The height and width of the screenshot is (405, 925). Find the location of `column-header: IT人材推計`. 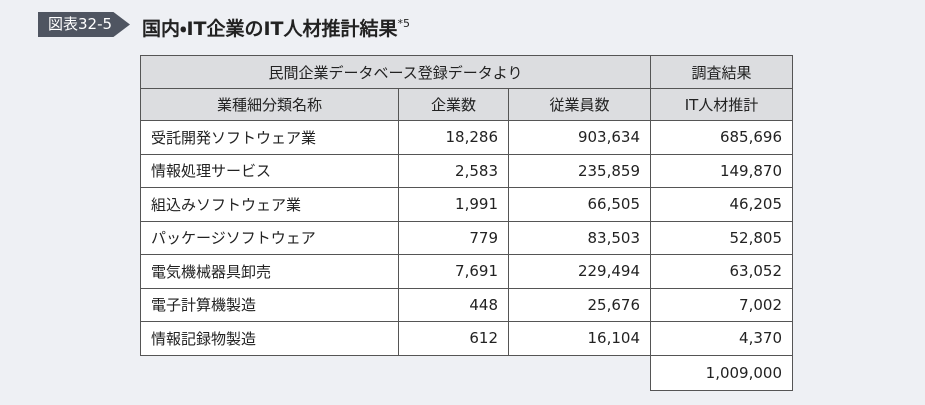

column-header: IT人材推計 is located at coordinates (721, 104).